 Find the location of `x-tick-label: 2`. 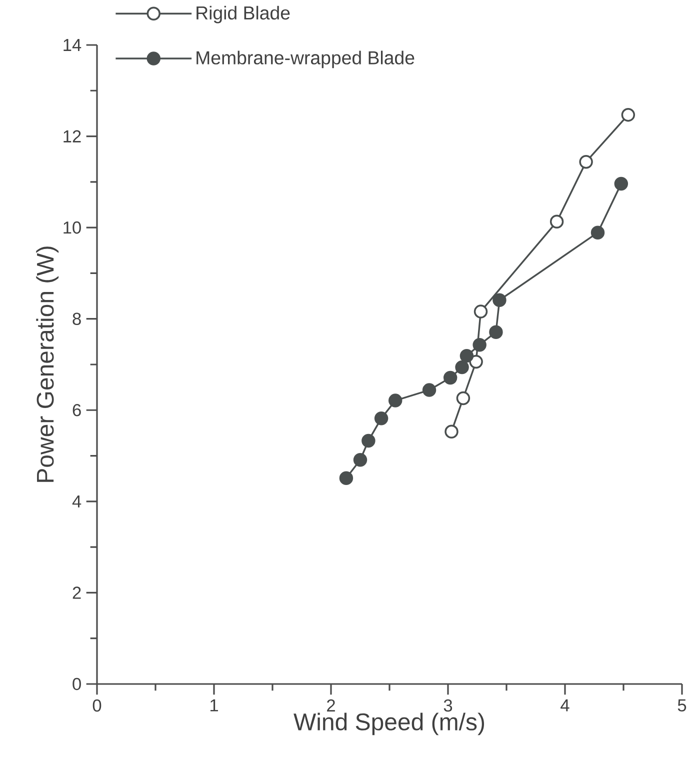

x-tick-label: 2 is located at coordinates (331, 705).